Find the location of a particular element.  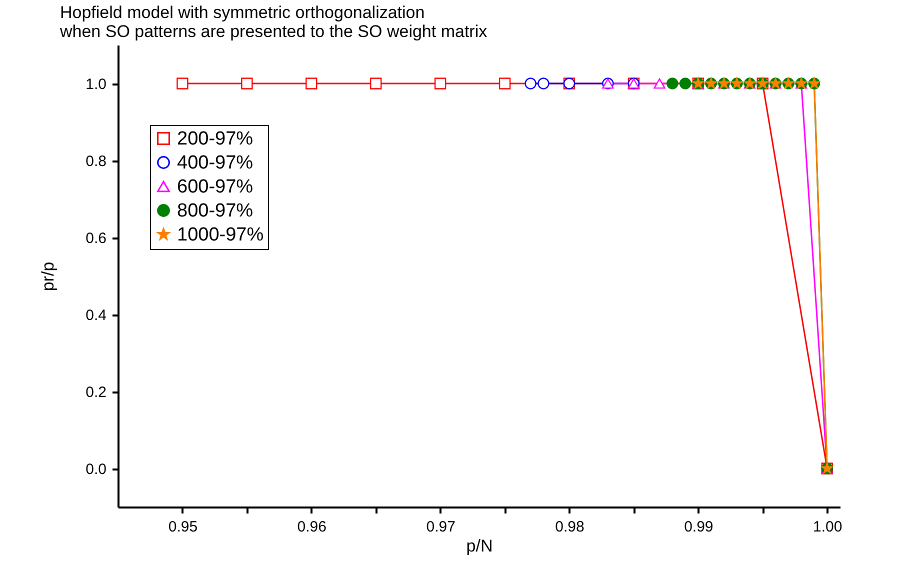

legend-label: 200-97% is located at coordinates (215, 139).